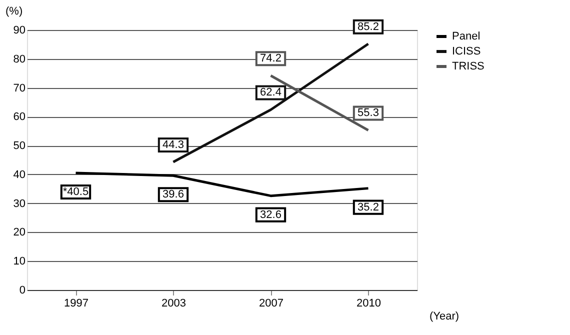 The height and width of the screenshot is (335, 570). I want to click on data-label: 74.2, so click(271, 58).